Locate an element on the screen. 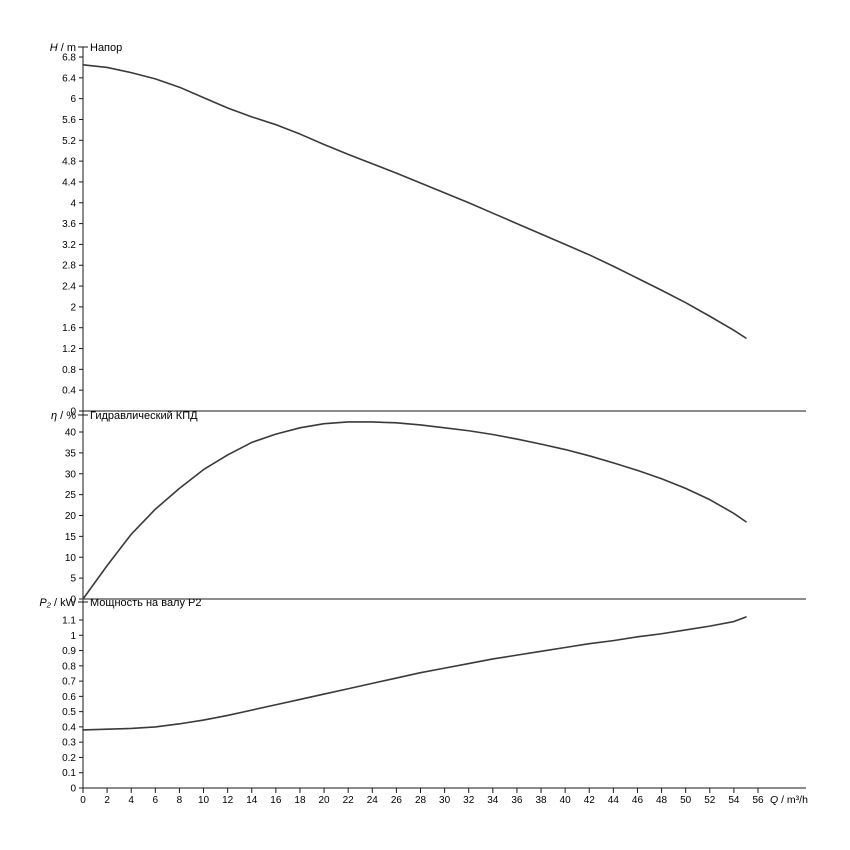  x-tick-label: 54 is located at coordinates (734, 800).